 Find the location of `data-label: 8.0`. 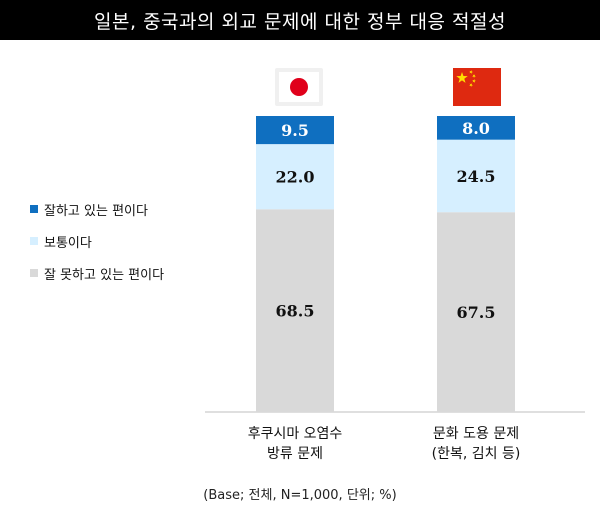

data-label: 8.0 is located at coordinates (476, 128).